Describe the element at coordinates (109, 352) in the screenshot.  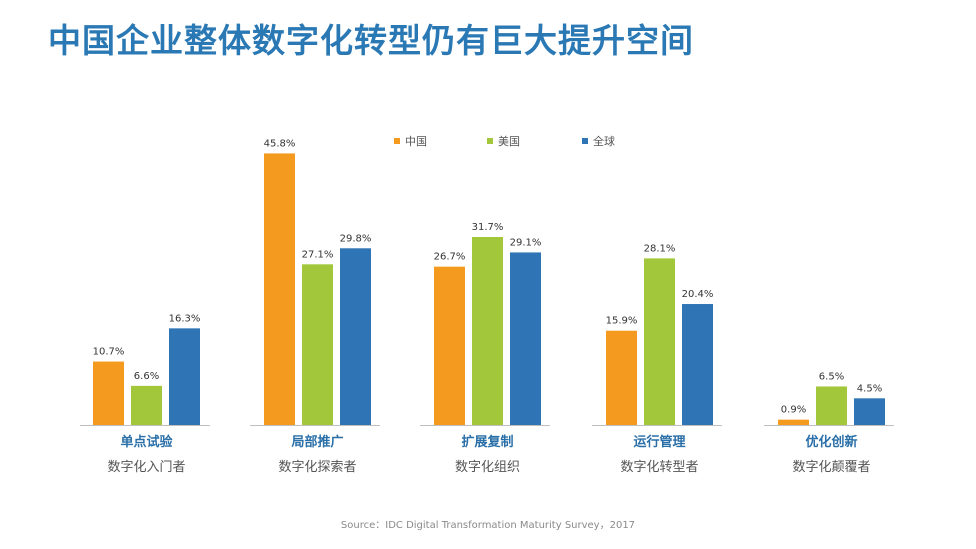
I see `data-label: 10.7%` at that location.